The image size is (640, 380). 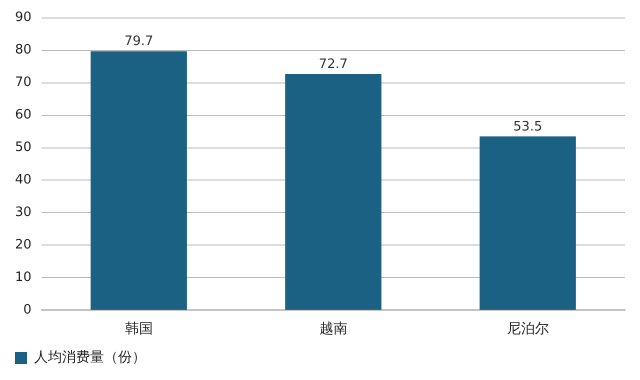 What do you see at coordinates (333, 64) in the screenshot?
I see `data-label: 72.7` at bounding box center [333, 64].